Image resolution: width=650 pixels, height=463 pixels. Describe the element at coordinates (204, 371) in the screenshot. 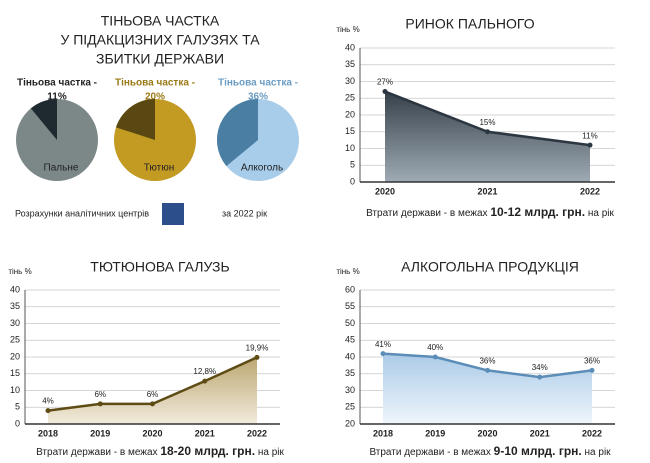

I see `data-label: 12,8%` at that location.